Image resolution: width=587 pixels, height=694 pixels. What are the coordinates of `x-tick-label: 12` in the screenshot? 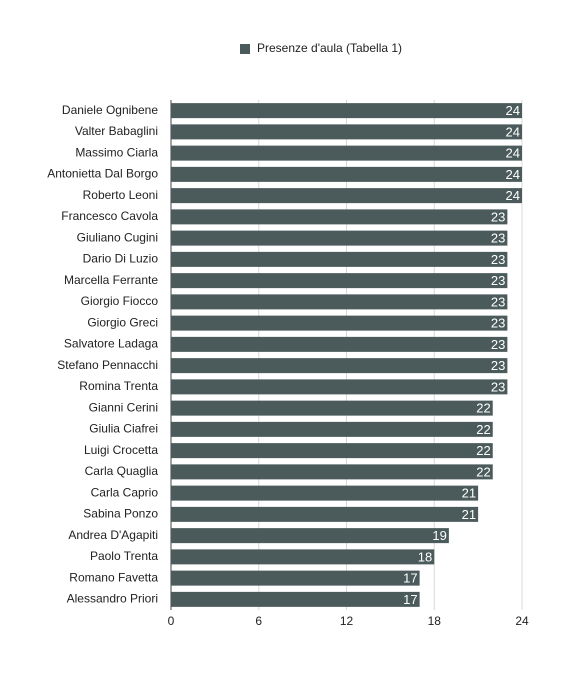 It's located at (347, 621).